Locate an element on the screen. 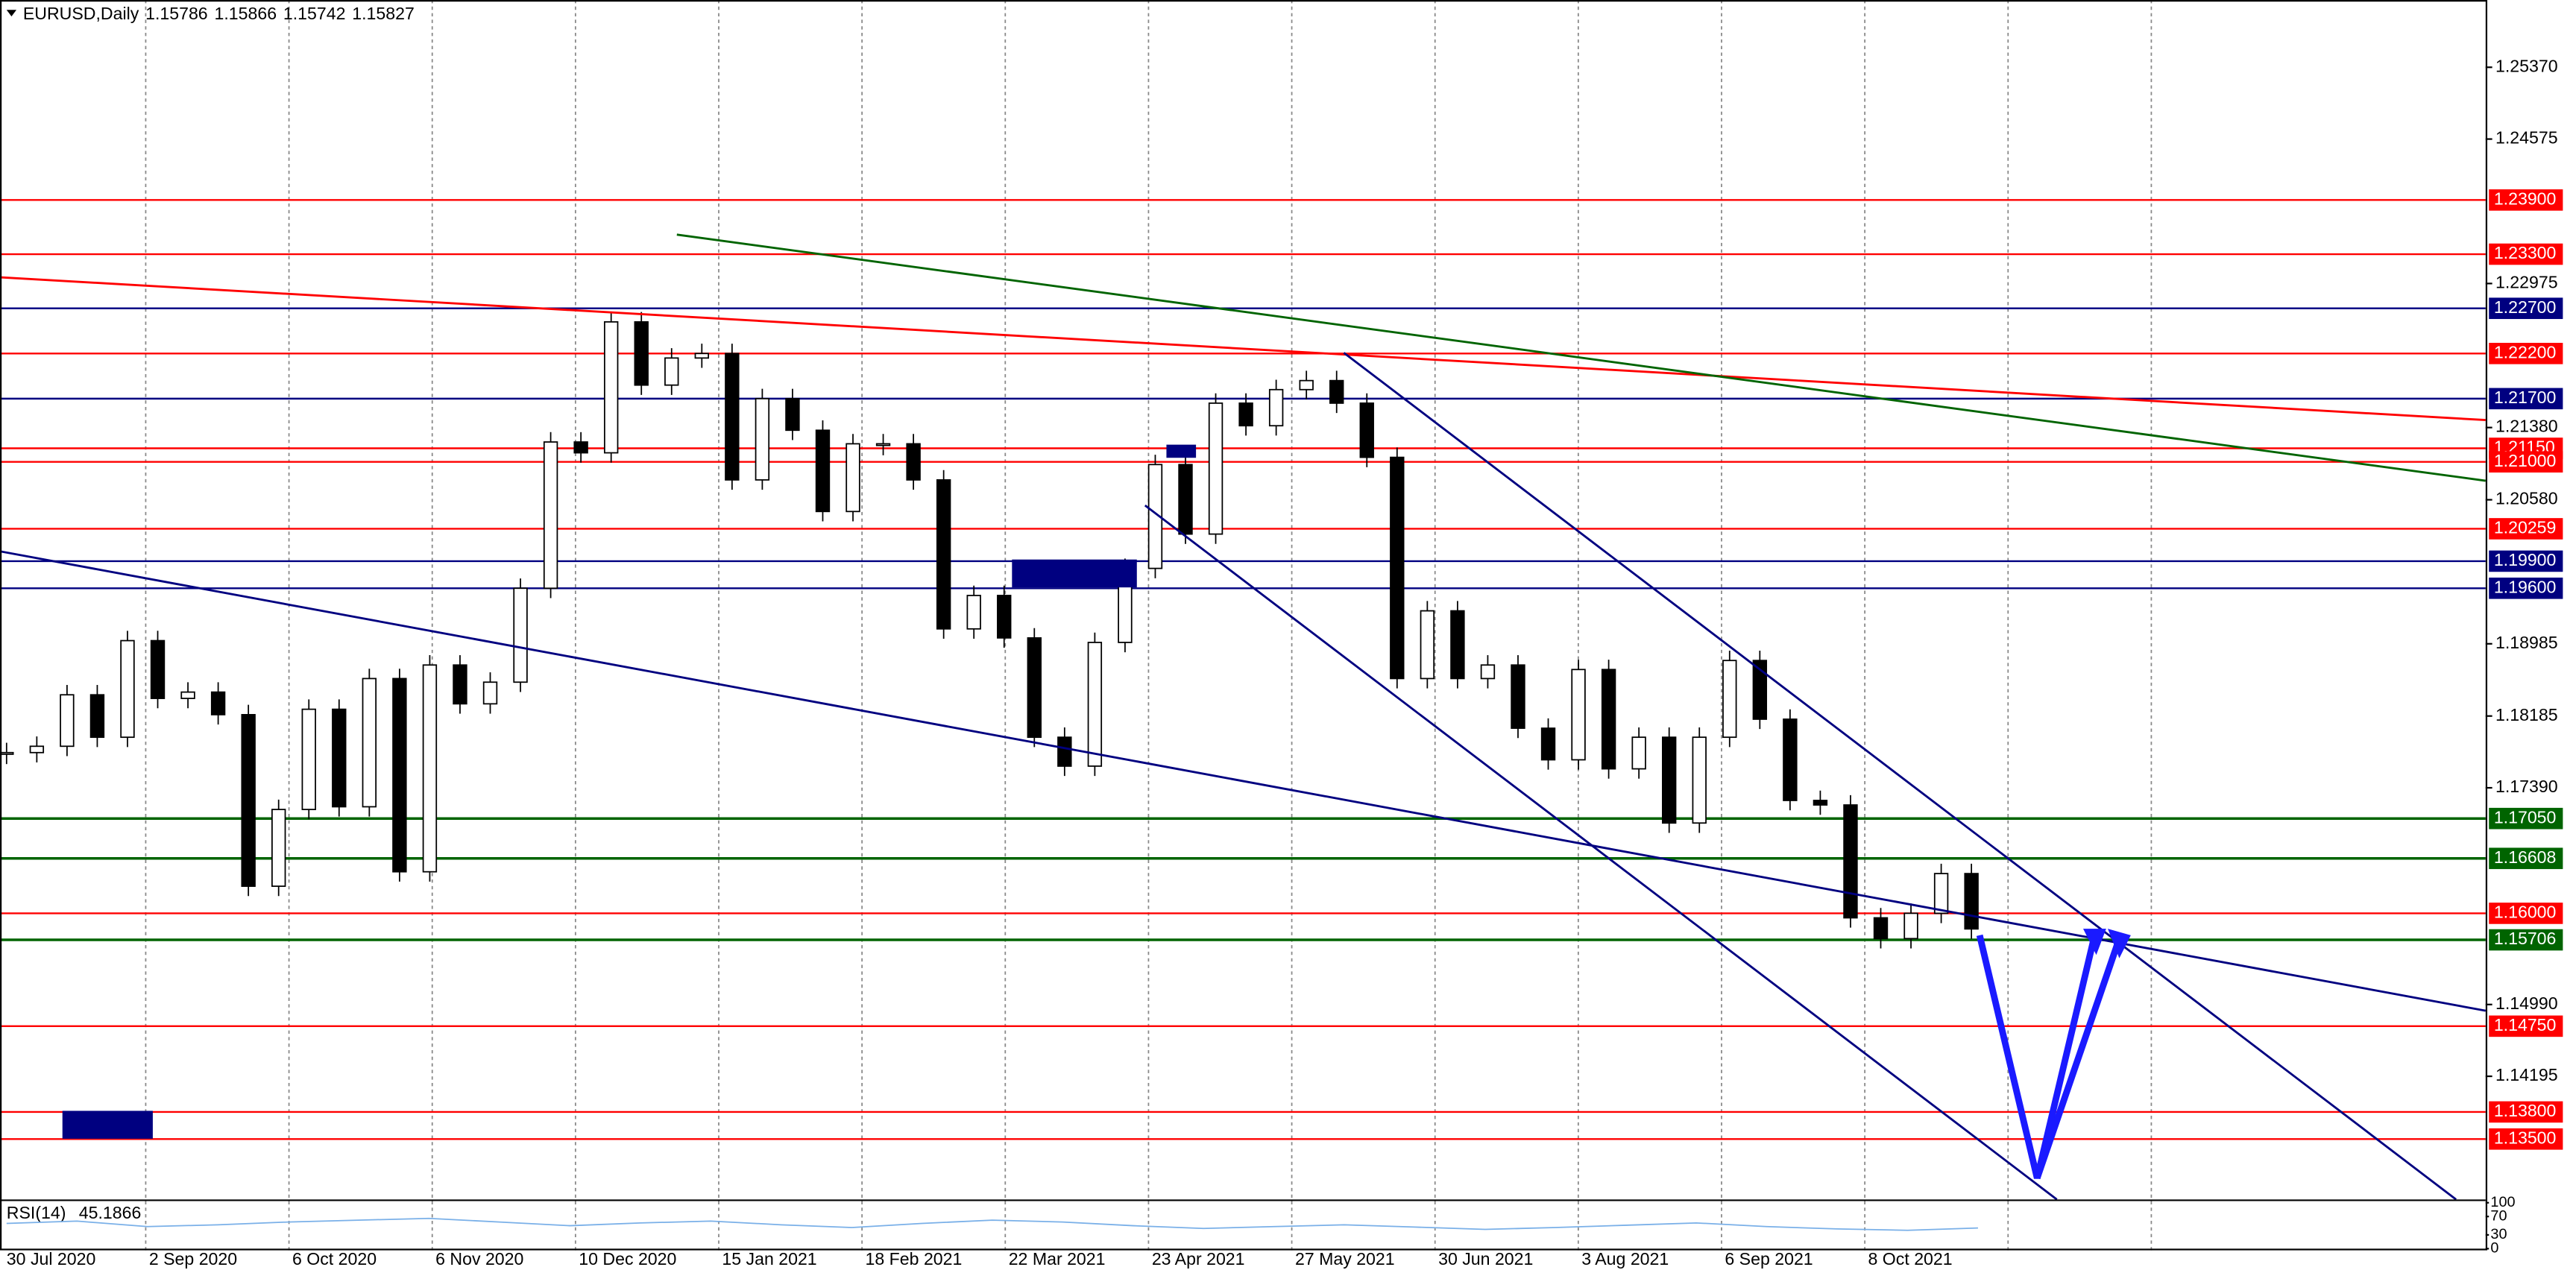  rsi-tick-label: 30 is located at coordinates (2498, 1234).